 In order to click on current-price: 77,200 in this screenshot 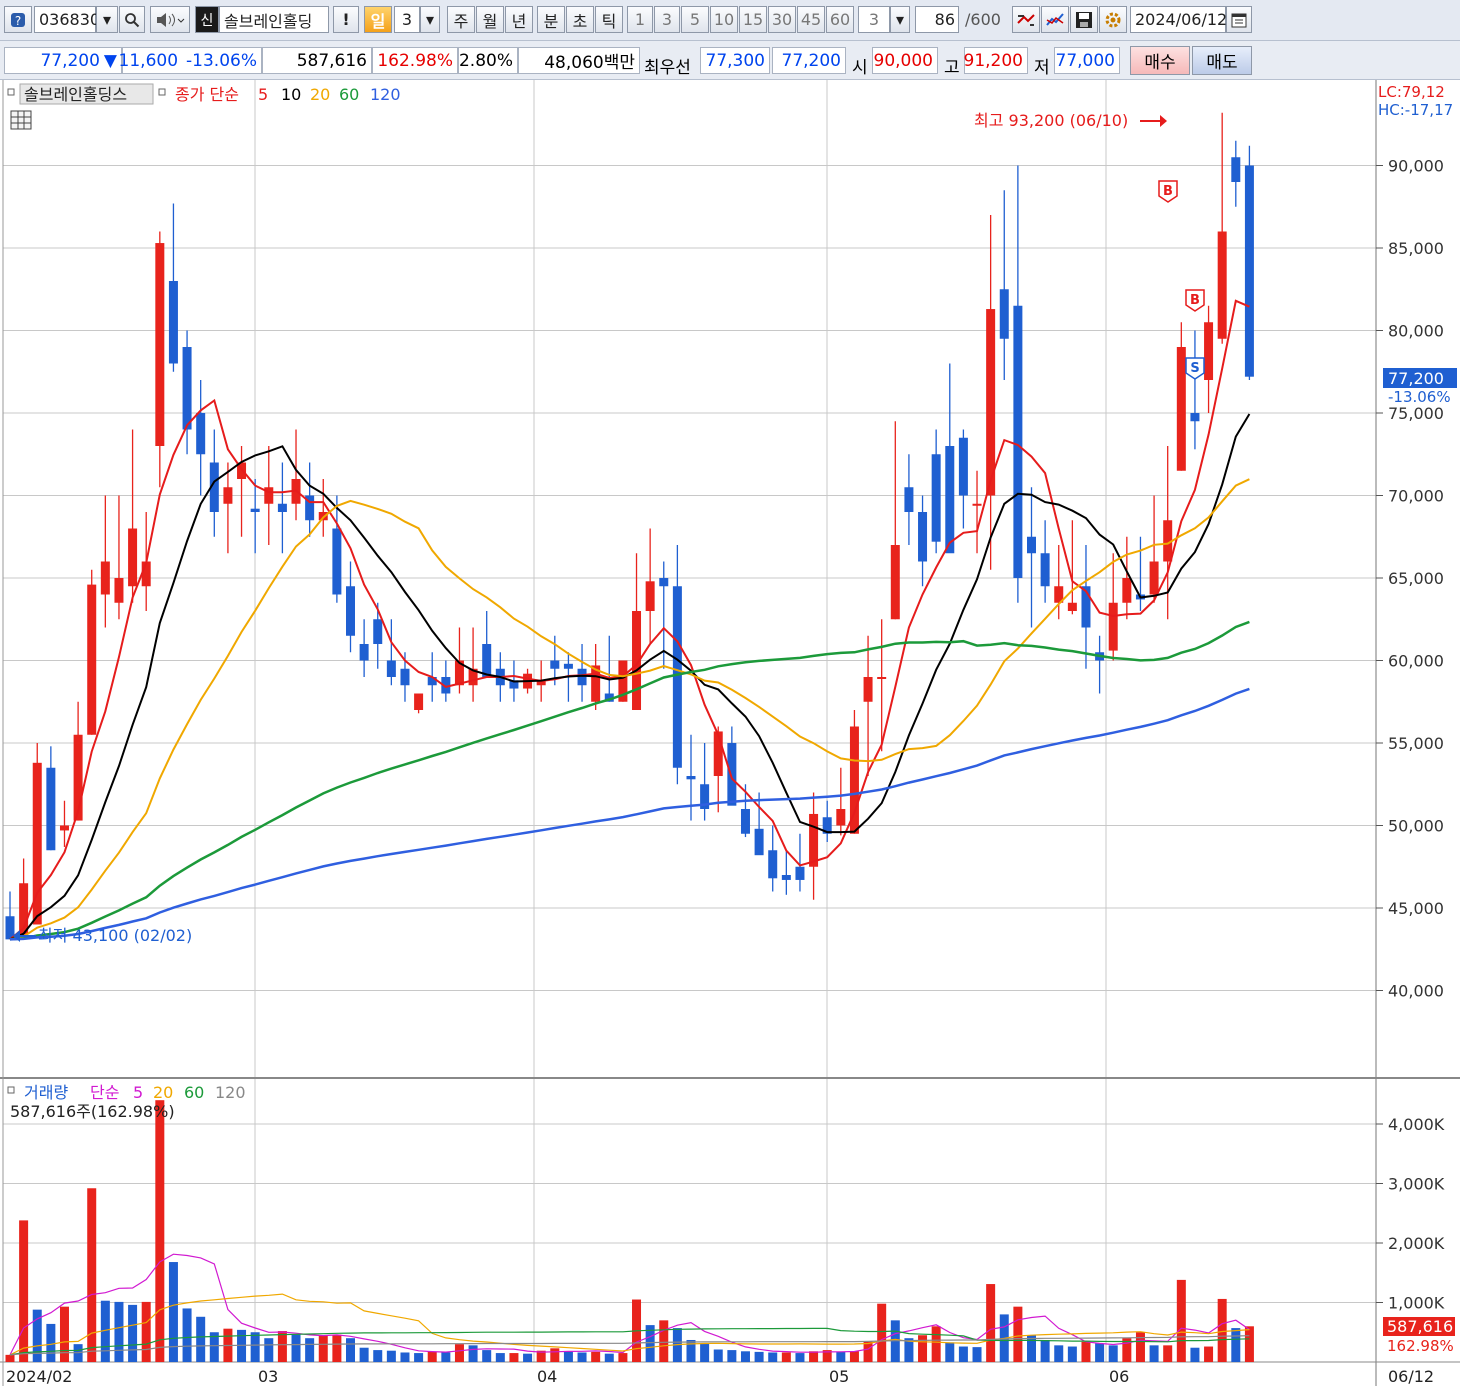, I will do `click(70, 60)`.